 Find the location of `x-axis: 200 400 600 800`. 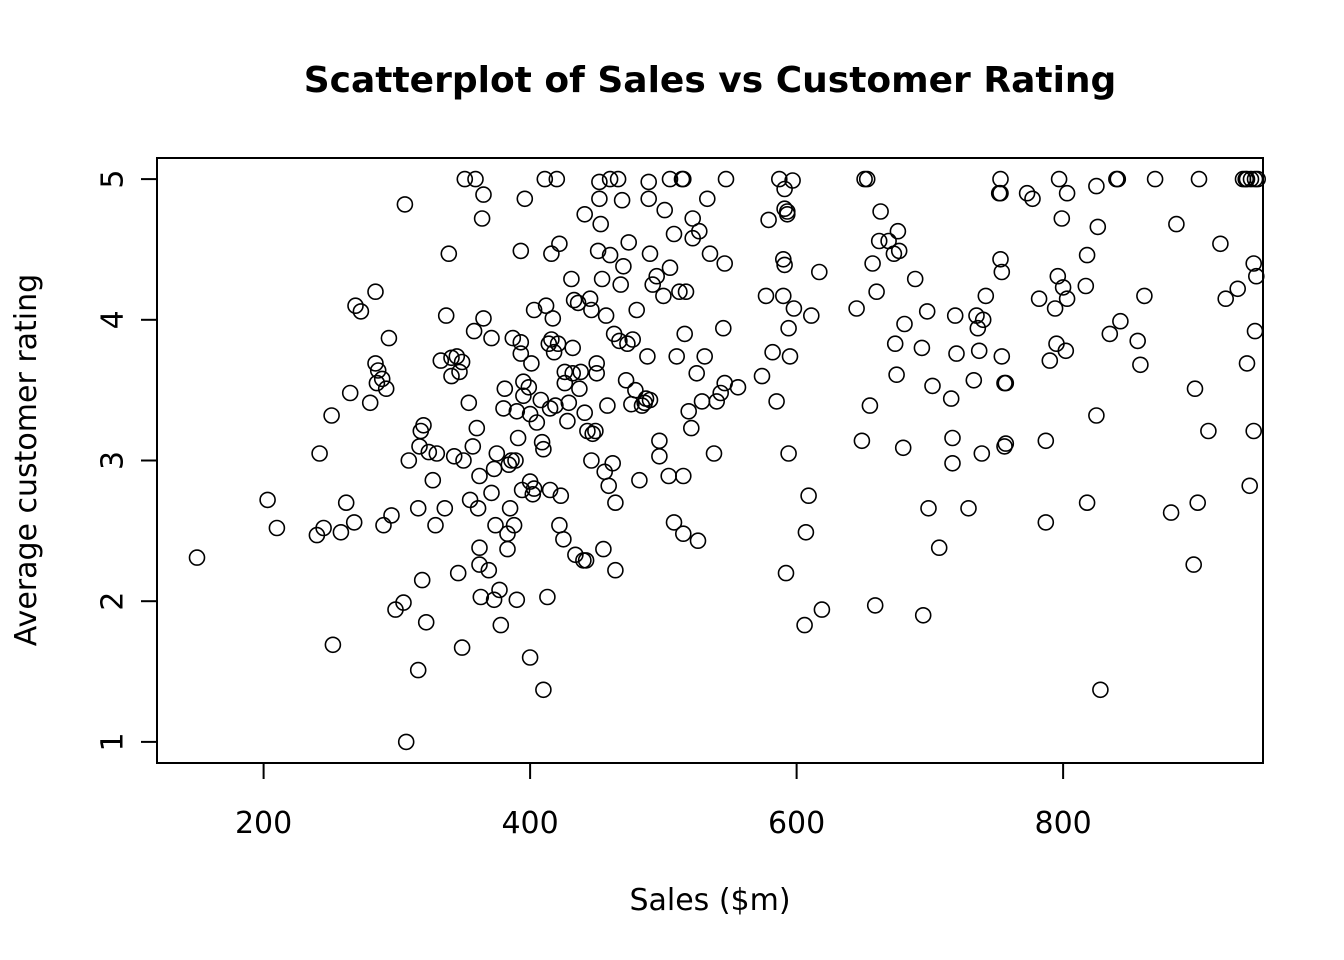

x-axis: 200 400 600 800 is located at coordinates (663, 801).